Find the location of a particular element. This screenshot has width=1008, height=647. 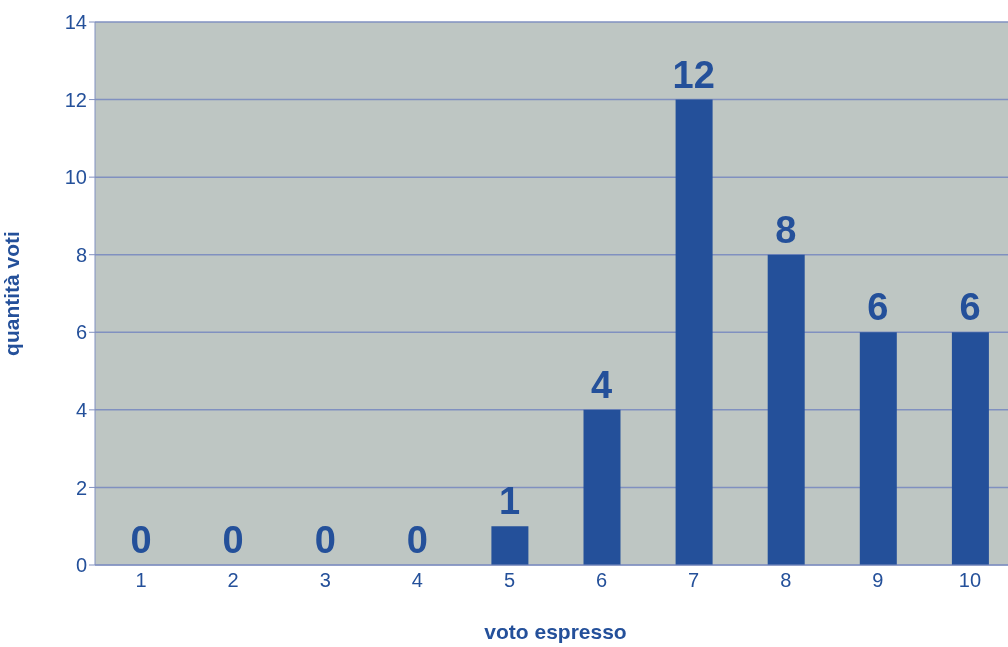

x-tick-label: 4 is located at coordinates (417, 580).